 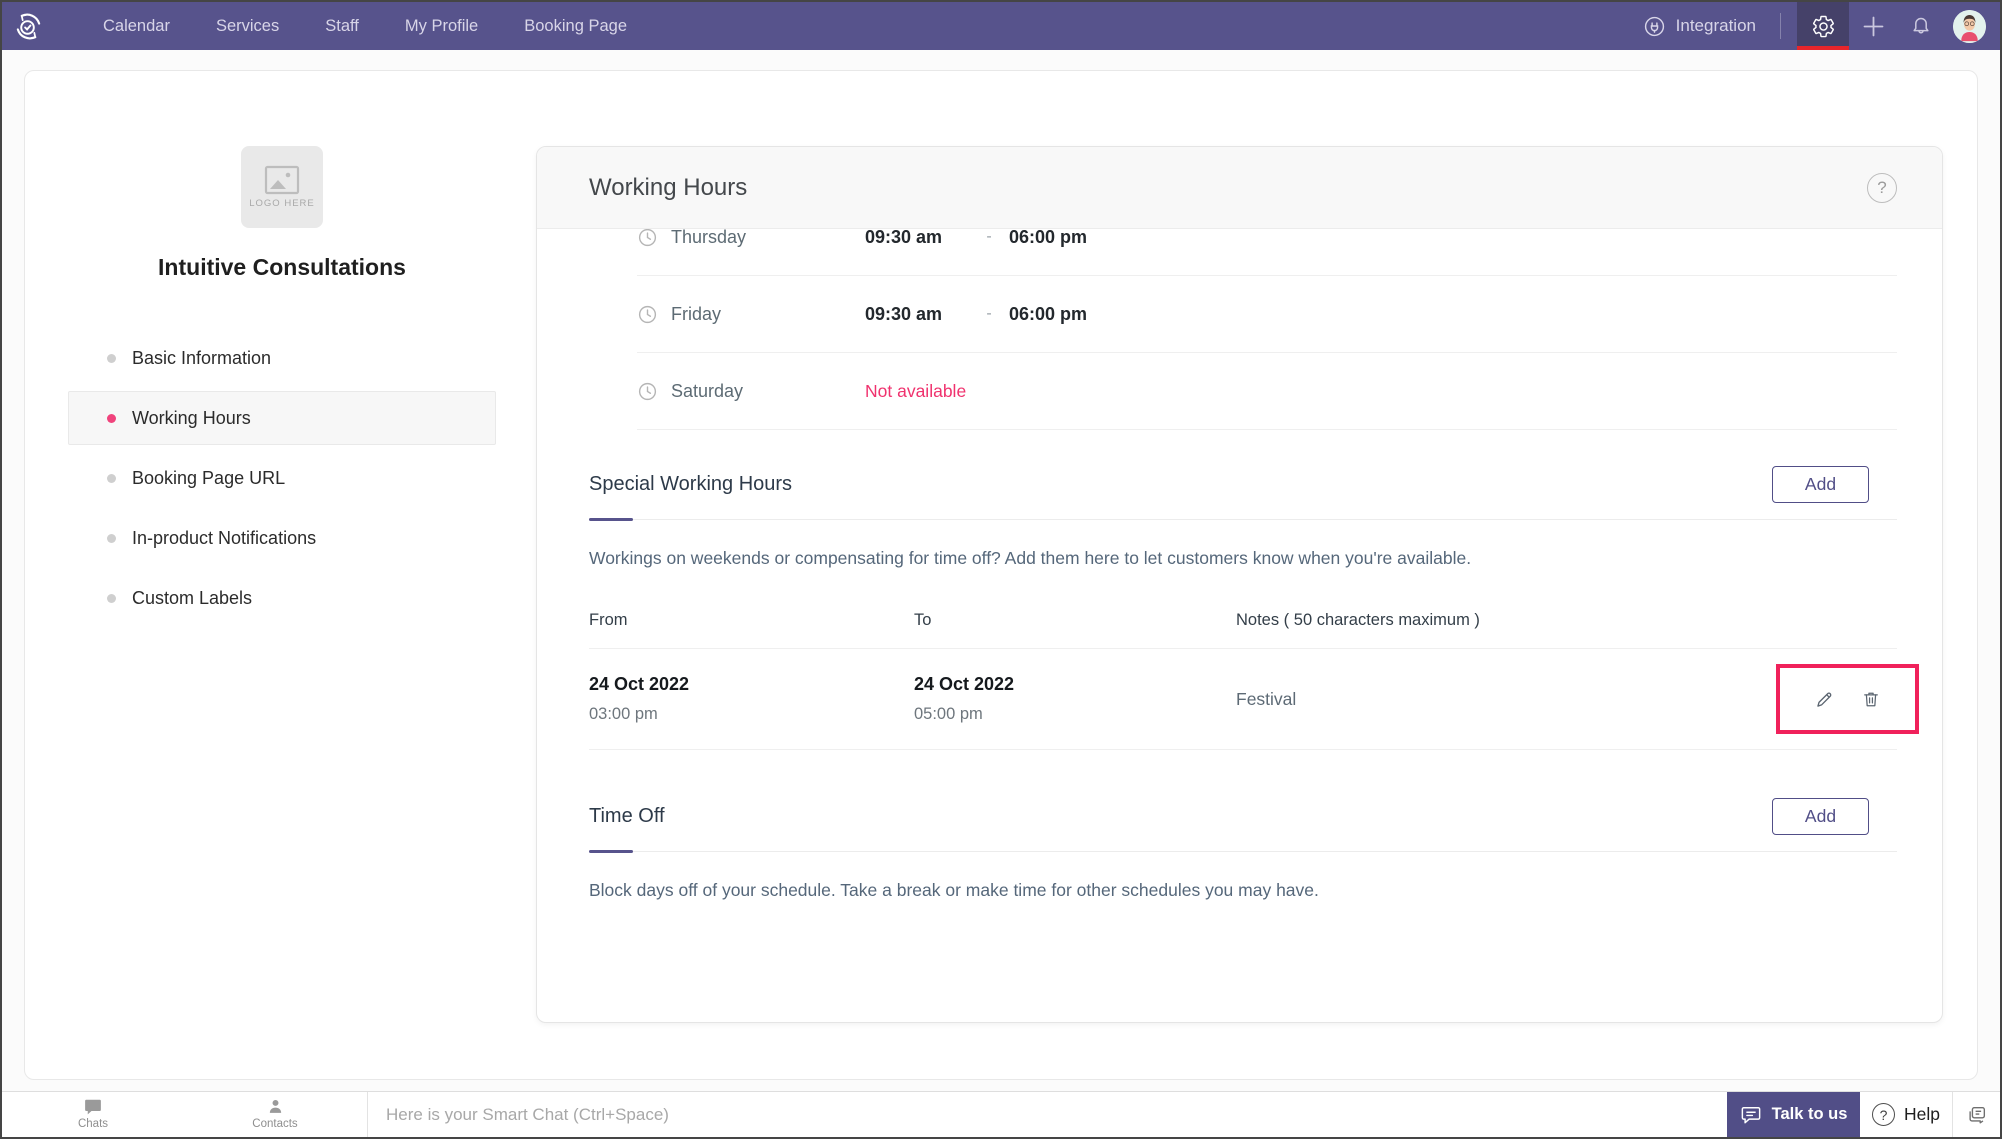 What do you see at coordinates (1267, 314) in the screenshot?
I see `day-row-friday: Friday 09:30 am - 06:00 pm` at bounding box center [1267, 314].